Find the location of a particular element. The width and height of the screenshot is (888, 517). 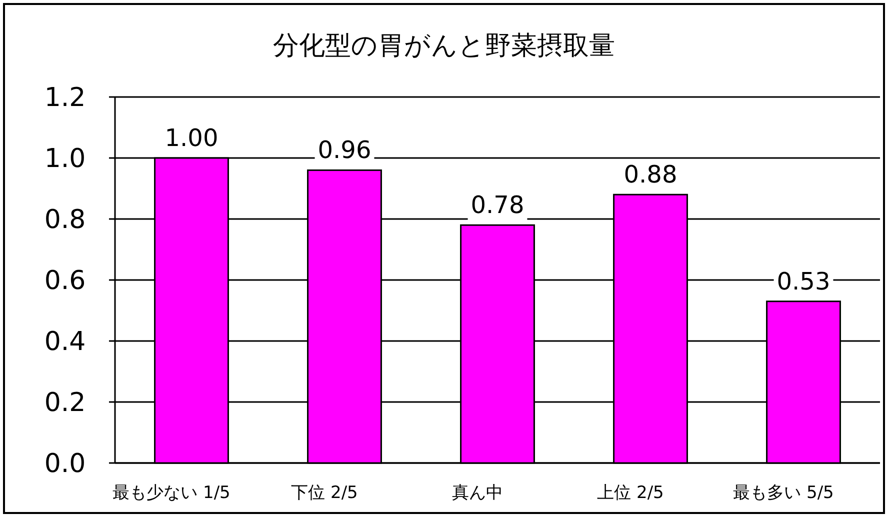

x-tick-label: 上位 2/5 is located at coordinates (630, 493).